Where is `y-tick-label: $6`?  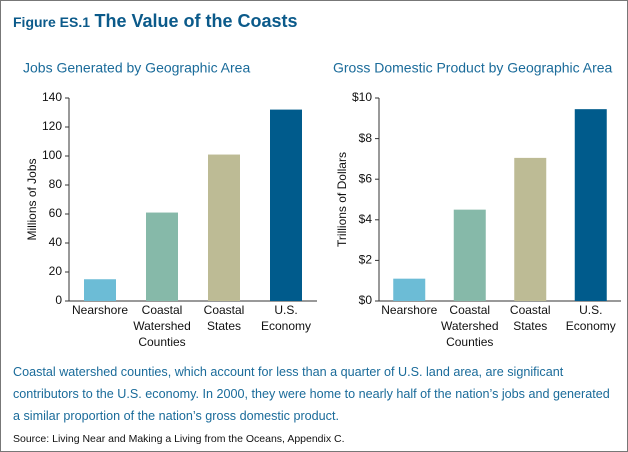
y-tick-label: $6 is located at coordinates (366, 178).